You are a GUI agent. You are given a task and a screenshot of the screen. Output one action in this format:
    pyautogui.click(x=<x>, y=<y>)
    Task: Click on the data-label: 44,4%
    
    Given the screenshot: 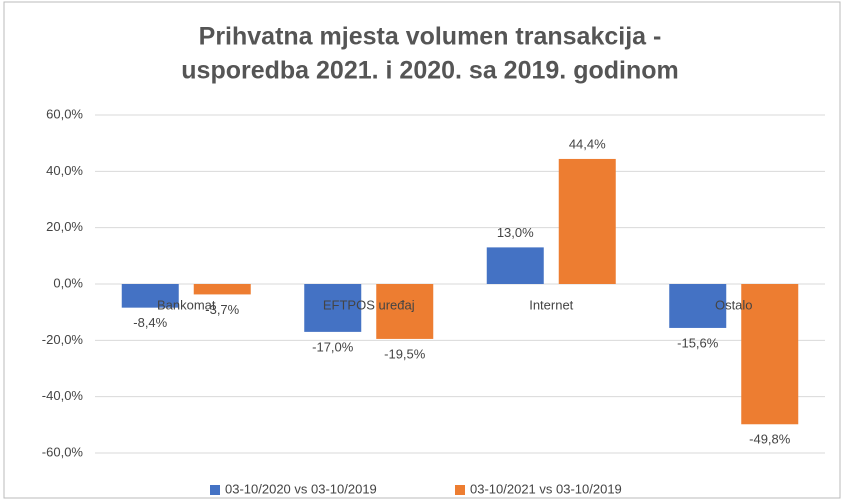 What is the action you would take?
    pyautogui.click(x=587, y=143)
    